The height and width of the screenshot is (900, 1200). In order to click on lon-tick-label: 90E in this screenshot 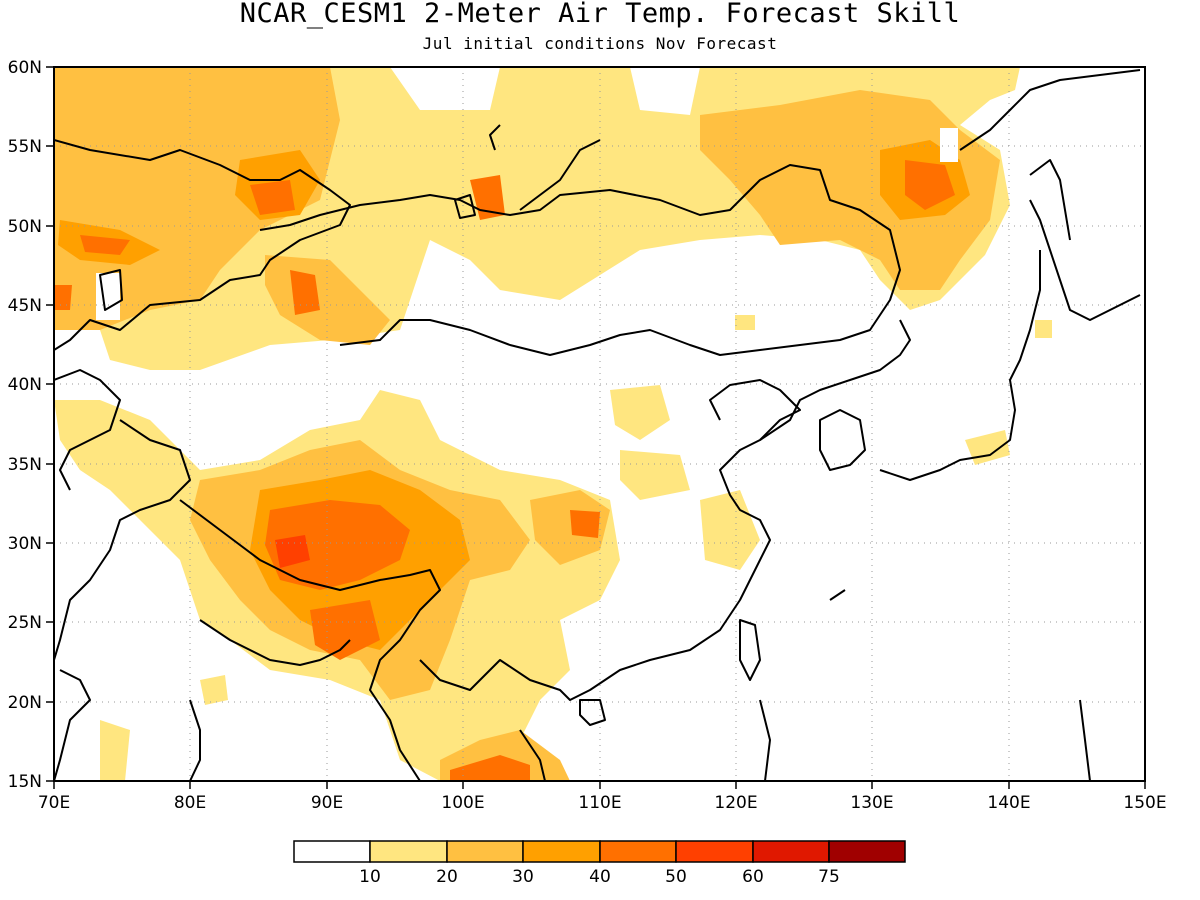, I will do `click(327, 803)`.